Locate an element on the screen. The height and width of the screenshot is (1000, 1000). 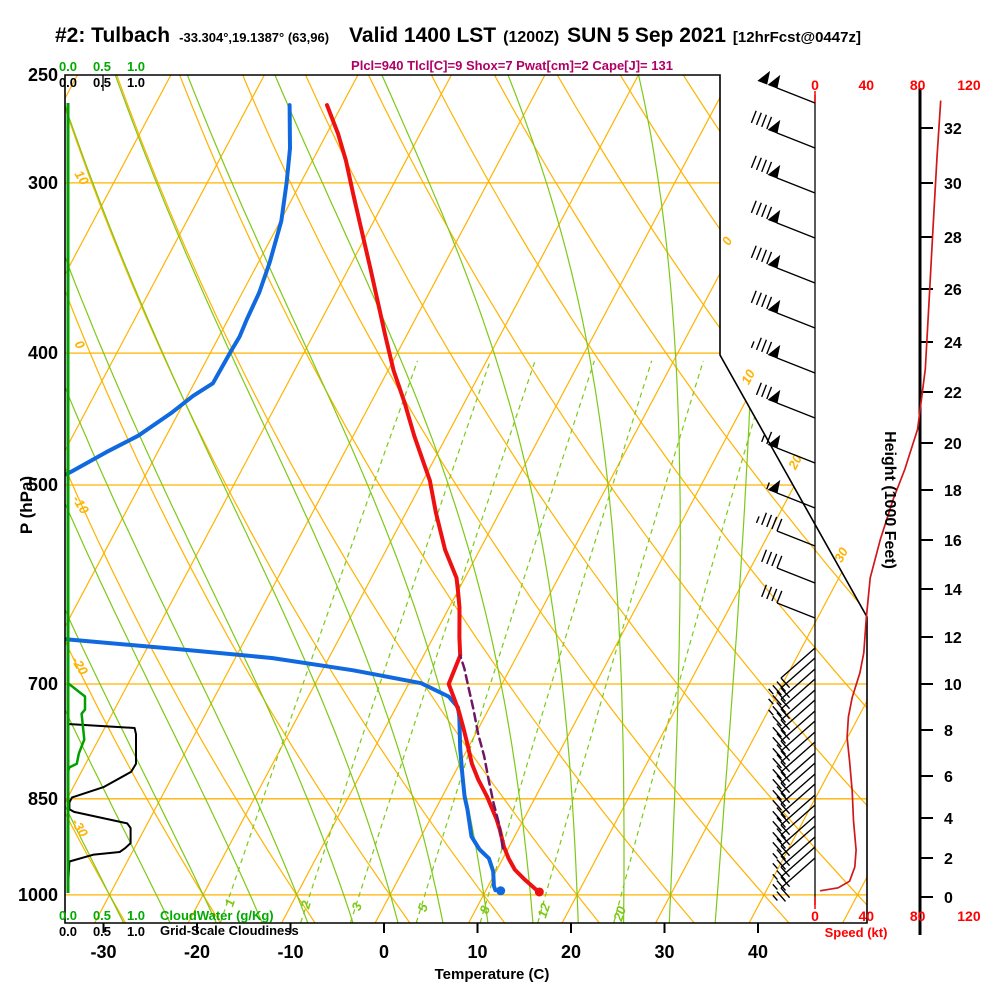
dry-adiabat-label: -20 is located at coordinates (79, 666).